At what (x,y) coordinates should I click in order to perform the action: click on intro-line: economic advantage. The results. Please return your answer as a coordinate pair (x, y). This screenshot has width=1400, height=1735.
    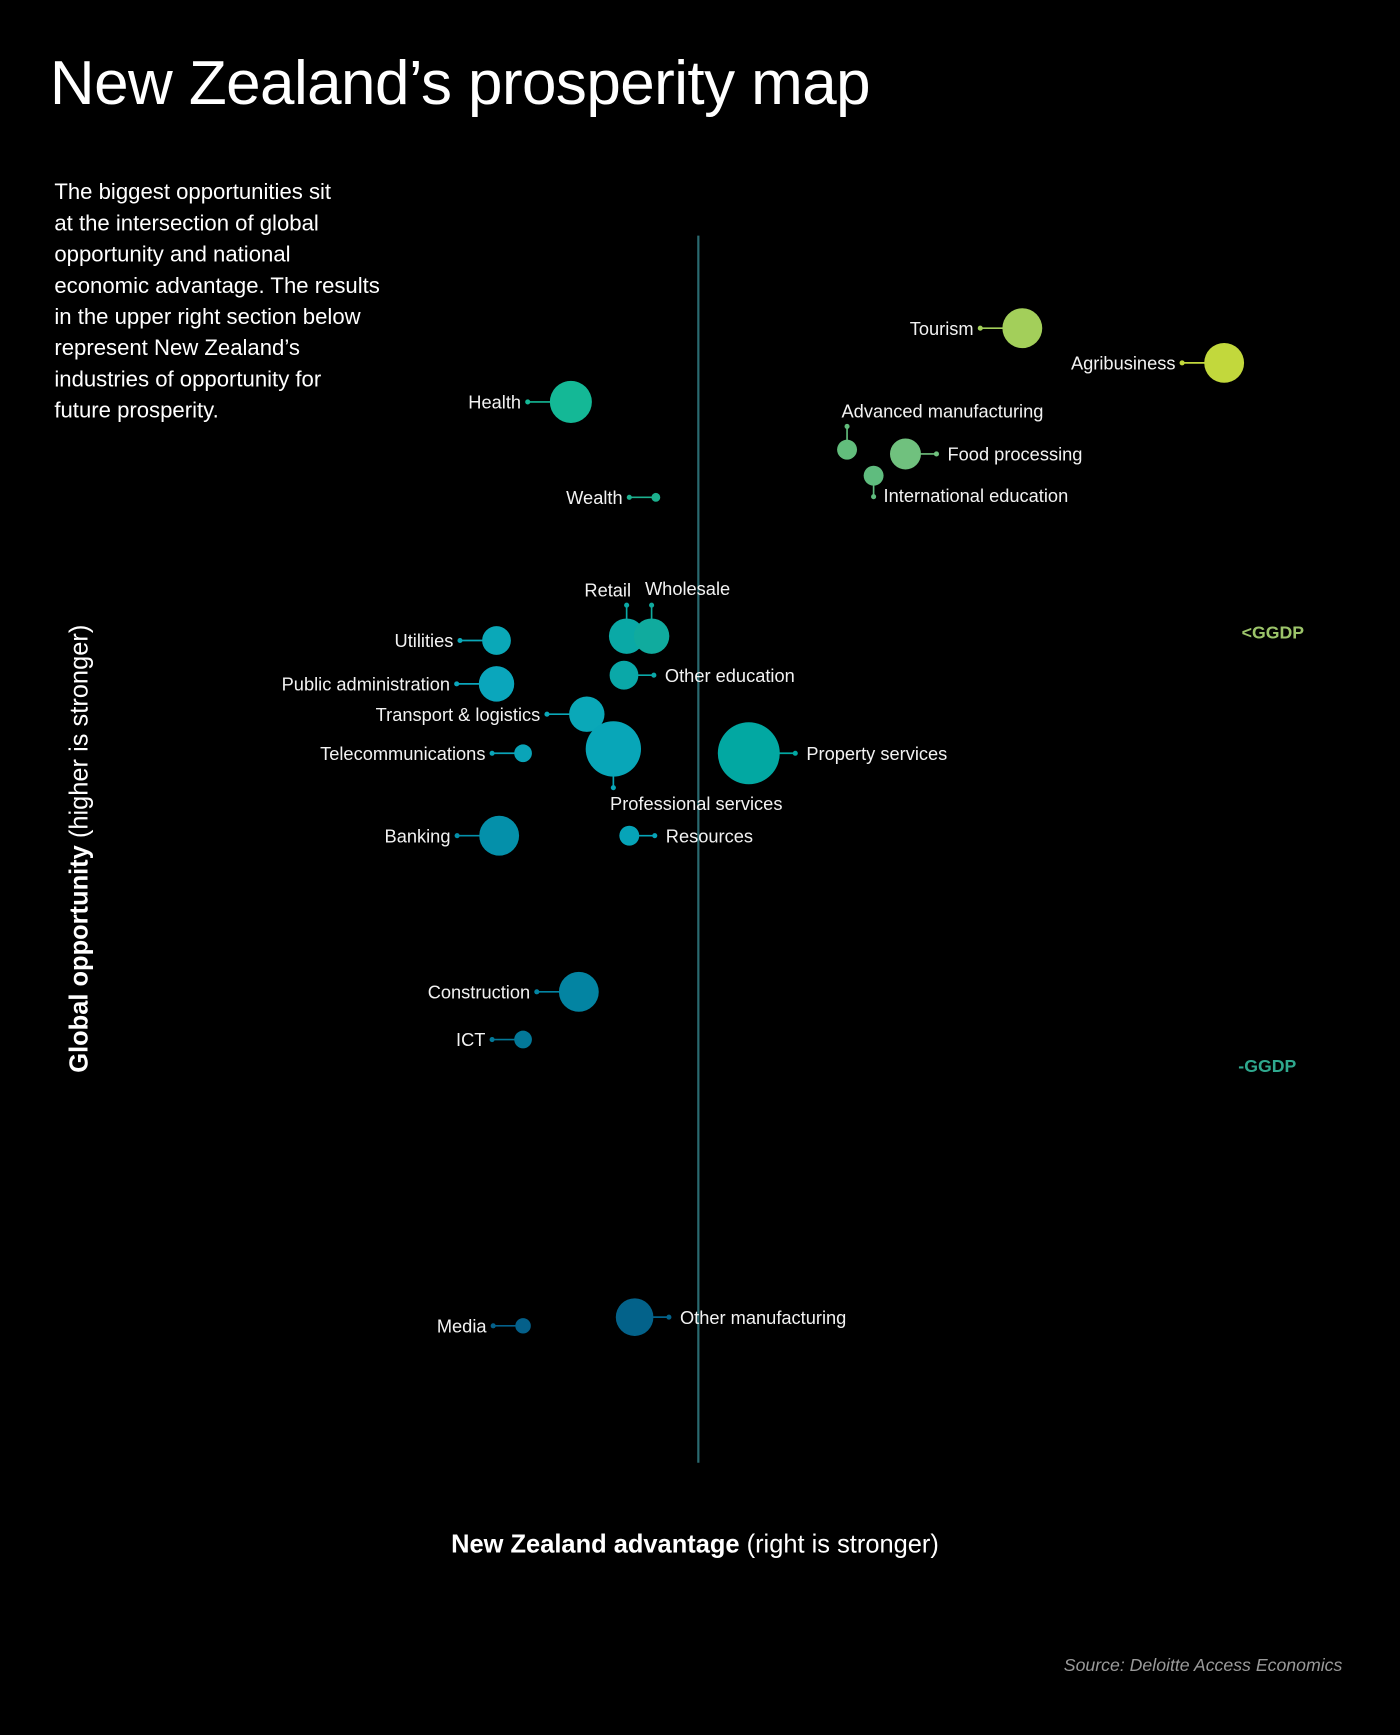
    Looking at the image, I should click on (217, 285).